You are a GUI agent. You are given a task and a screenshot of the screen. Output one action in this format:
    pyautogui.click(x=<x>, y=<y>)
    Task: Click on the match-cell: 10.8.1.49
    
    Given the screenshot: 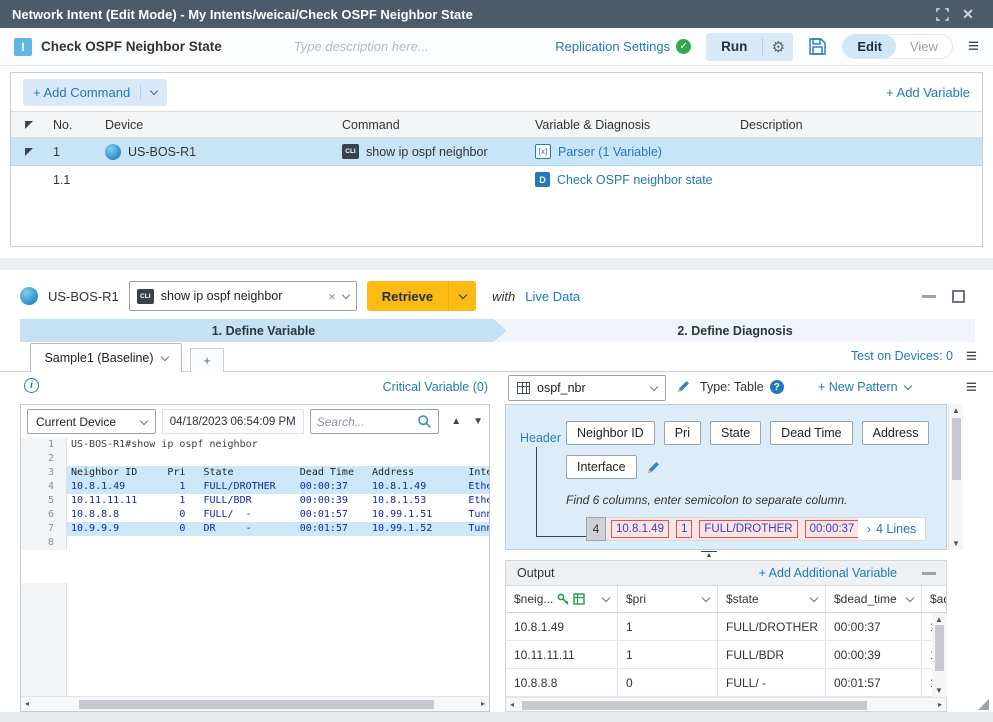 What is the action you would take?
    pyautogui.click(x=640, y=529)
    